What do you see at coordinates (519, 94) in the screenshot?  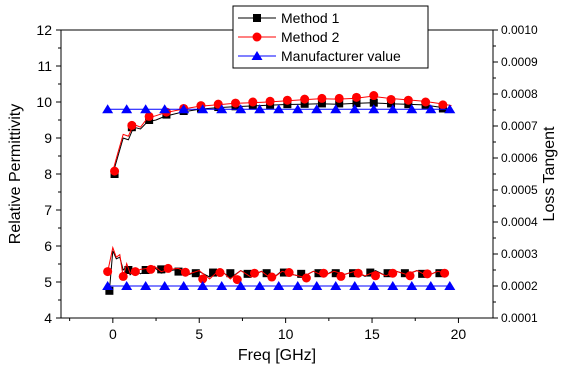 I see `y2-tick-label: 0.0008` at bounding box center [519, 94].